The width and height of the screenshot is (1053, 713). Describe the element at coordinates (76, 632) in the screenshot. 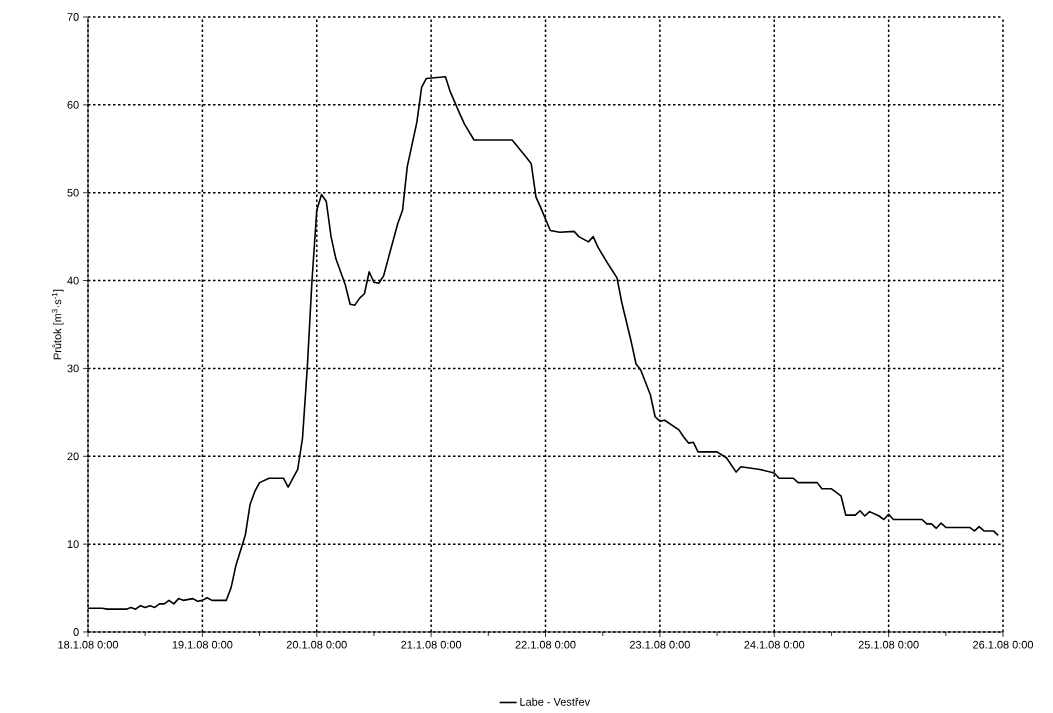

I see `y-tick-label: 0` at that location.